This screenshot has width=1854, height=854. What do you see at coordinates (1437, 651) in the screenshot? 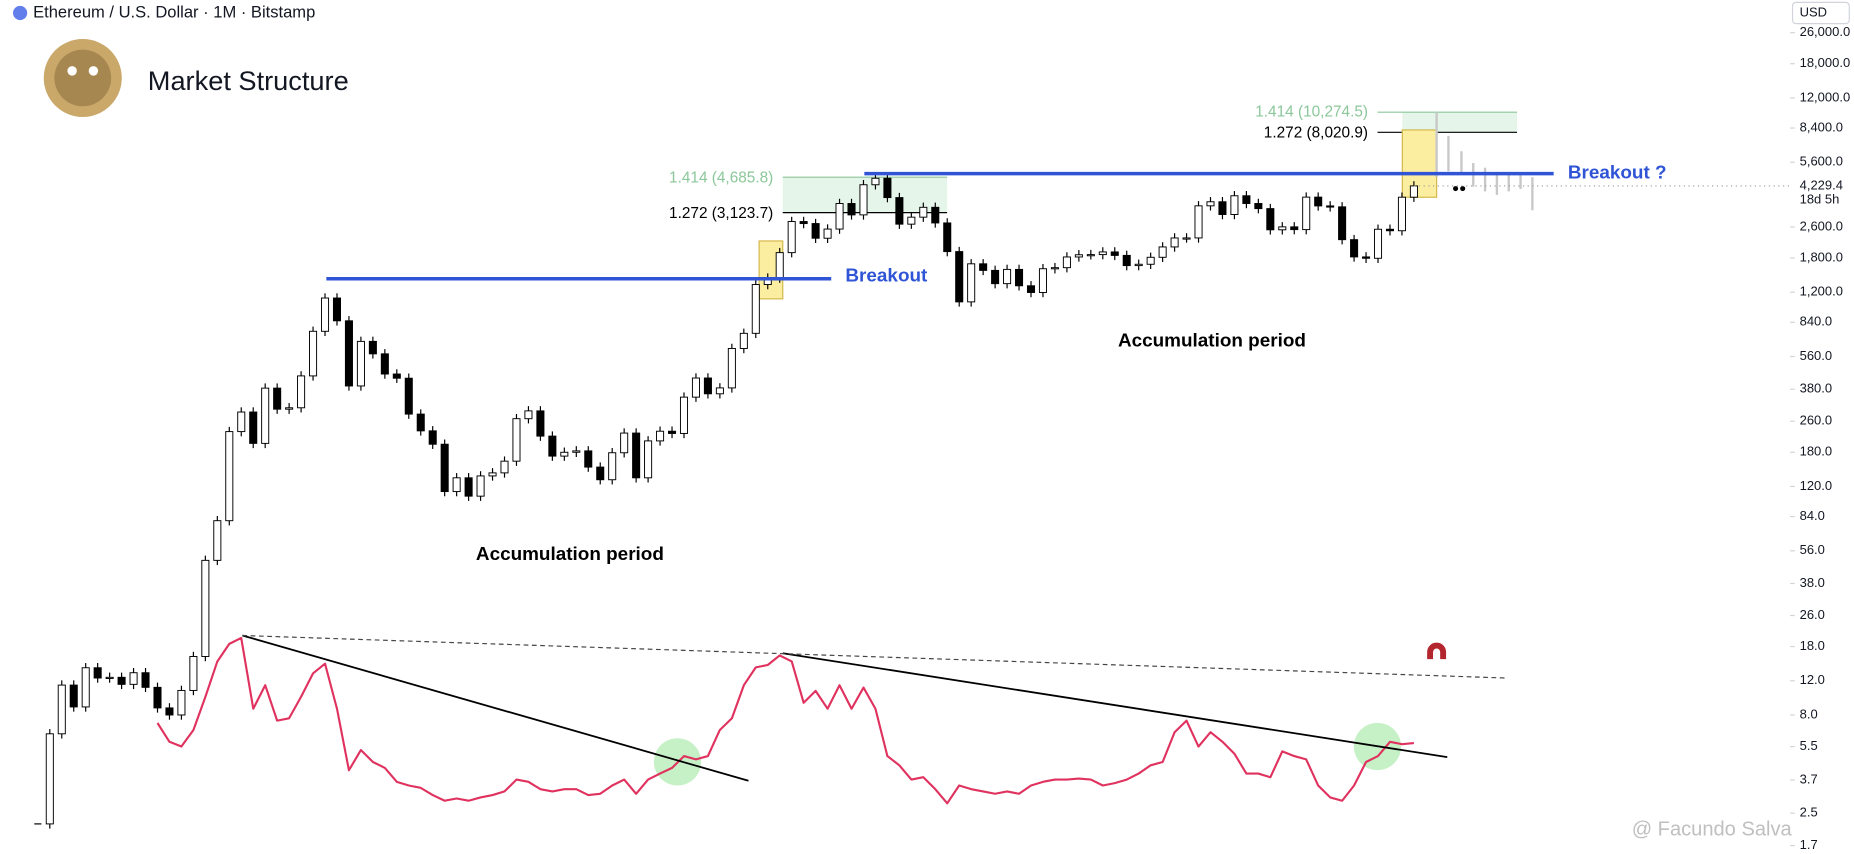
I see `magnet-icon` at bounding box center [1437, 651].